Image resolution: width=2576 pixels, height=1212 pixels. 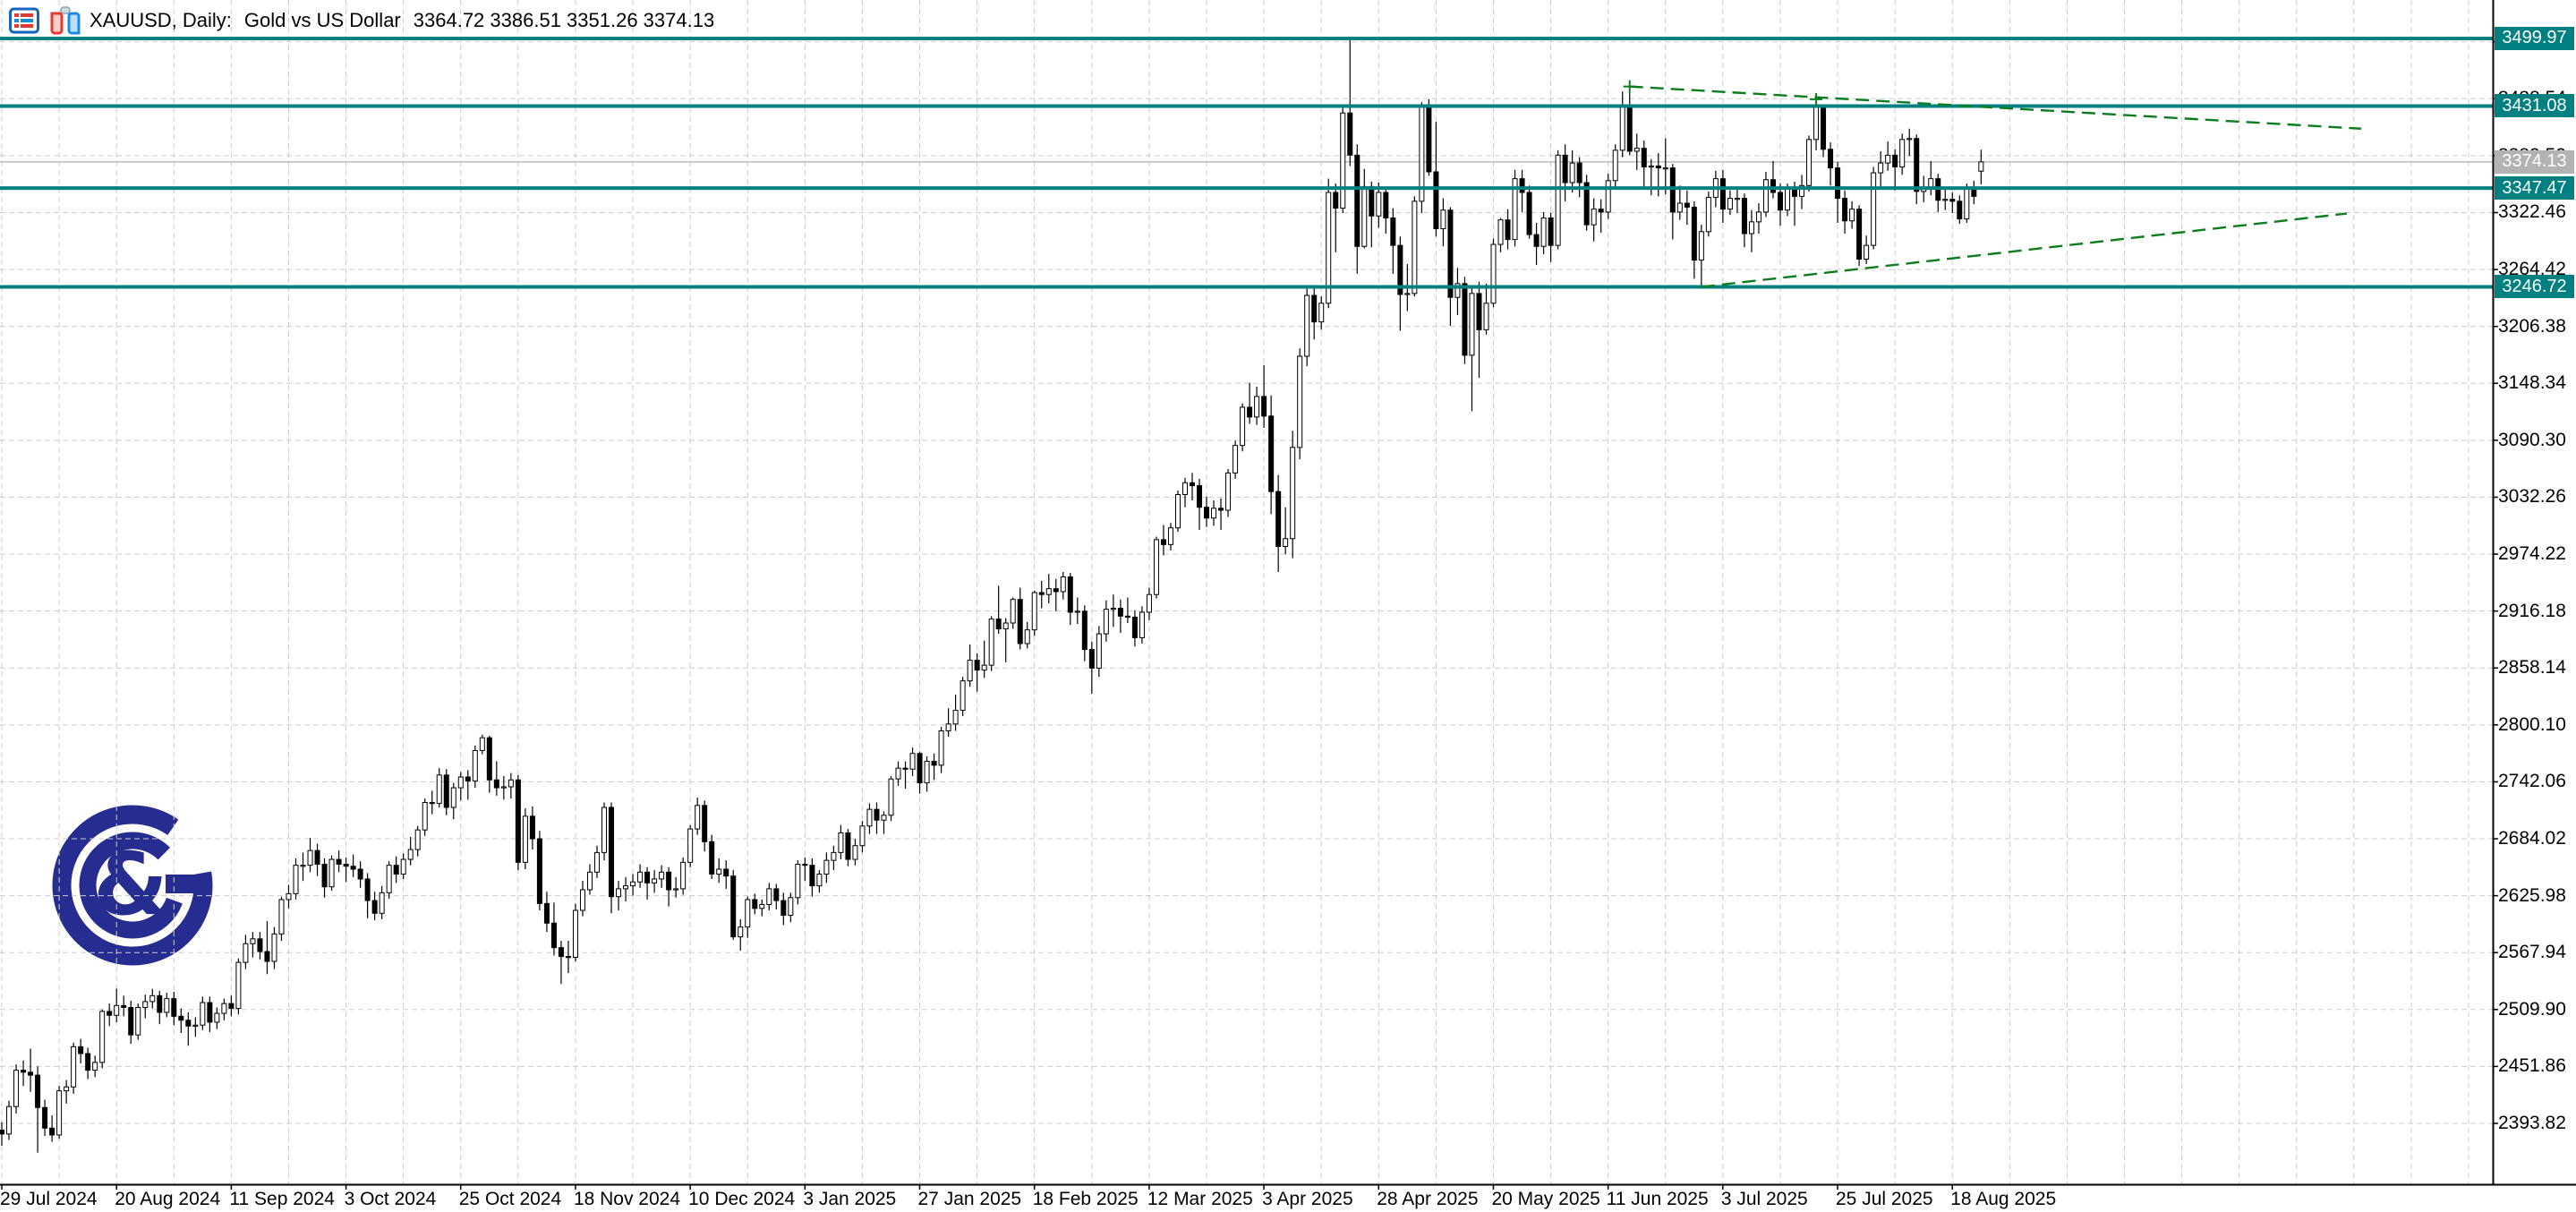 I want to click on ascending-trendline, so click(x=2024, y=250).